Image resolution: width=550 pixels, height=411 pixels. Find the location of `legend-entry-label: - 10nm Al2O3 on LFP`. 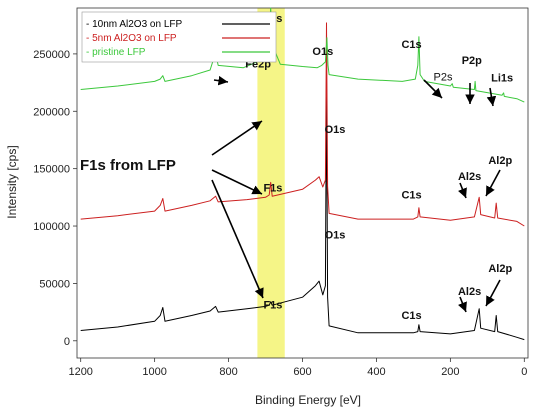

legend-entry-label: - 10nm Al2O3 on LFP is located at coordinates (134, 24).